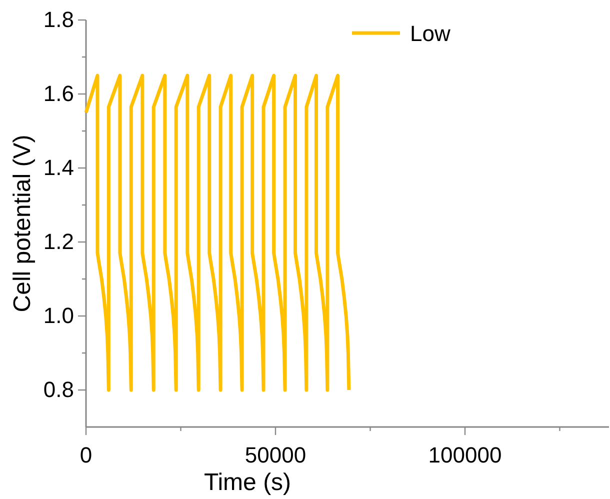 The width and height of the screenshot is (610, 499). I want to click on y-tick-label: 1.4, so click(58, 167).